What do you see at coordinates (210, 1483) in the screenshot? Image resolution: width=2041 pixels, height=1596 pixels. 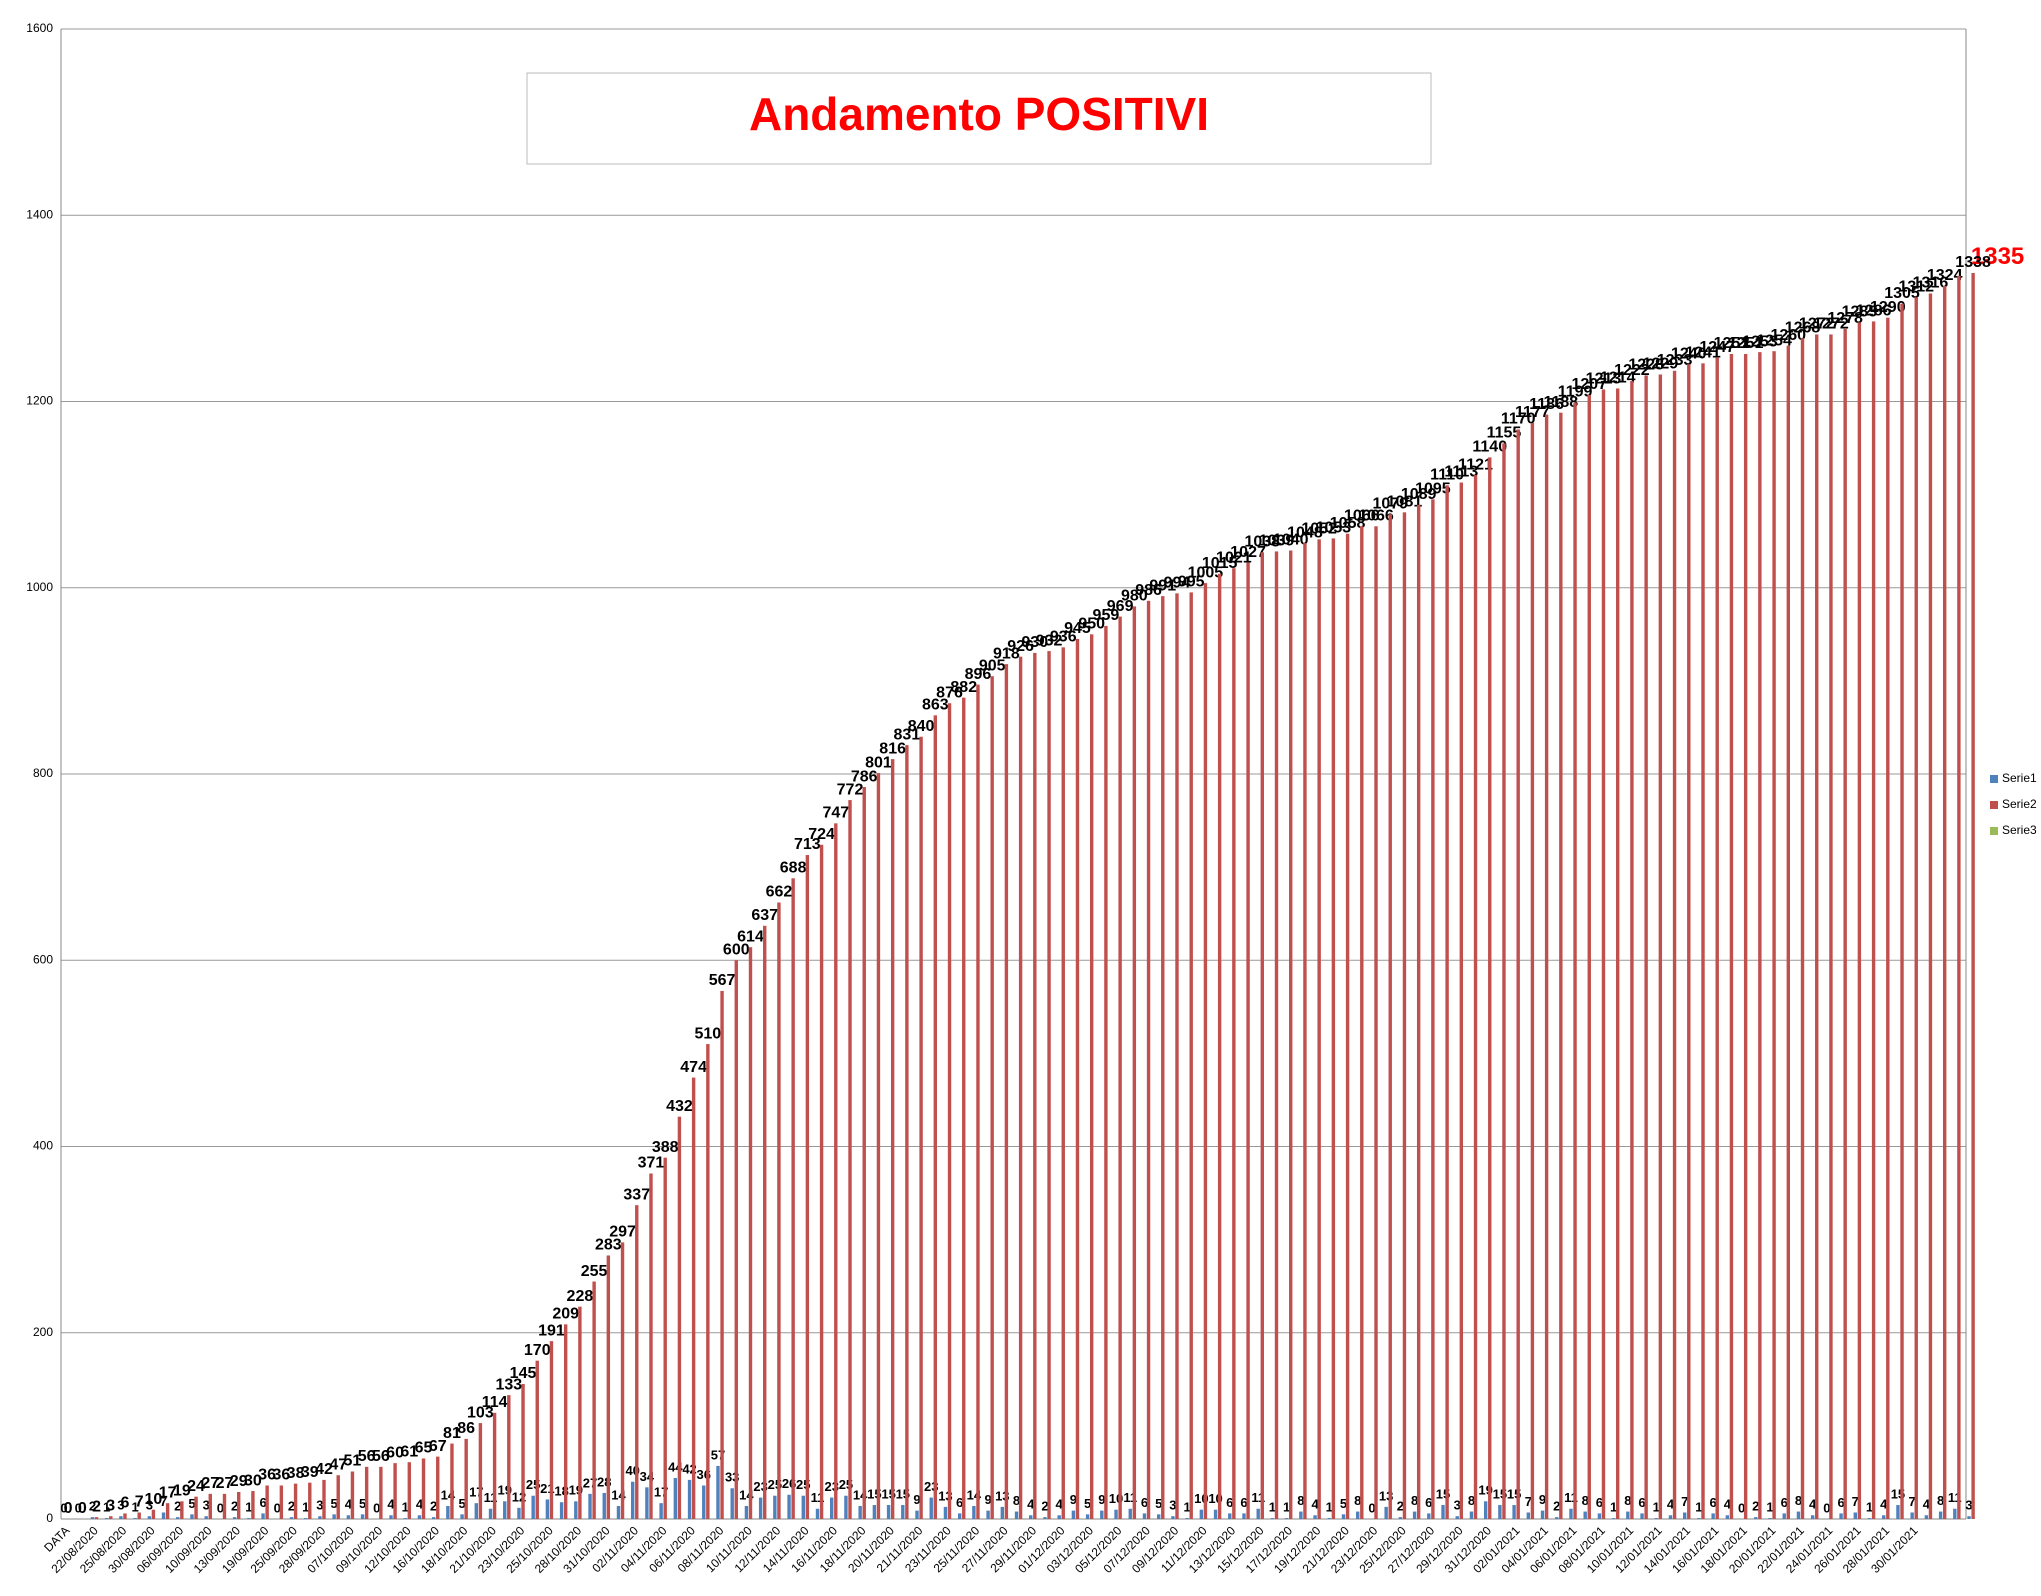 I see `data-label: 27` at bounding box center [210, 1483].